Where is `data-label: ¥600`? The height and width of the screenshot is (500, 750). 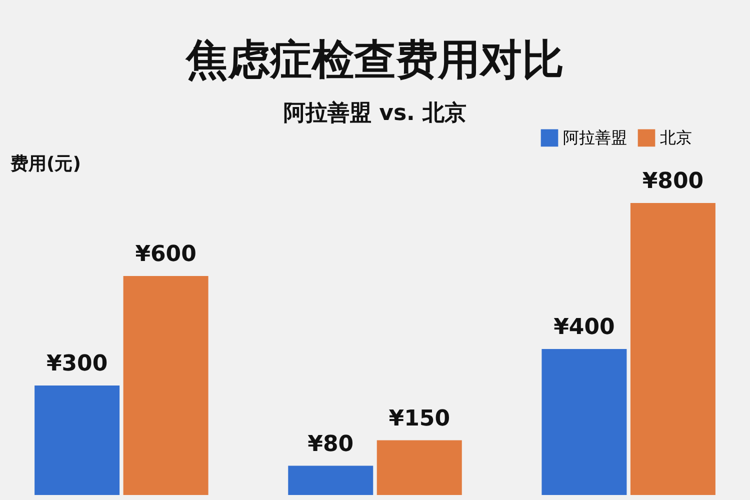 data-label: ¥600 is located at coordinates (165, 254).